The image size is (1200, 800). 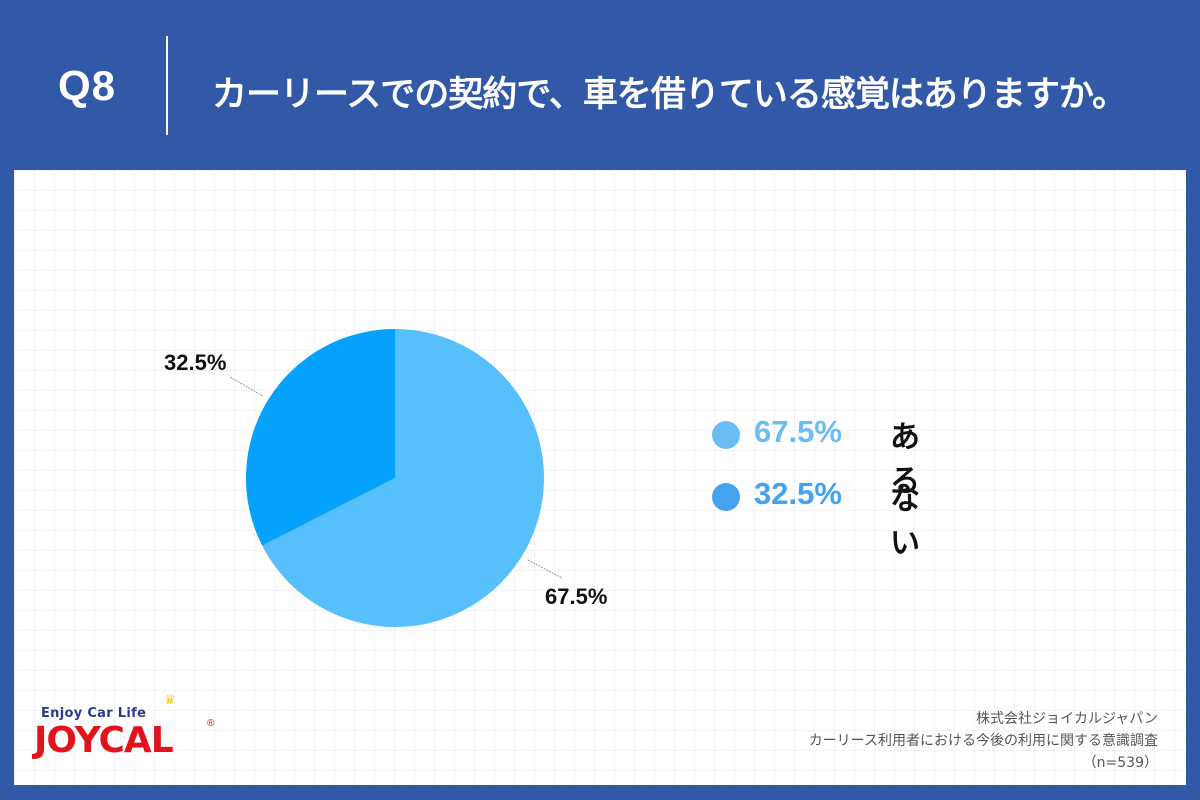 I want to click on question-title: カーリースでの契約で、車を借りている感覚はありますか。, so click(x=669, y=95).